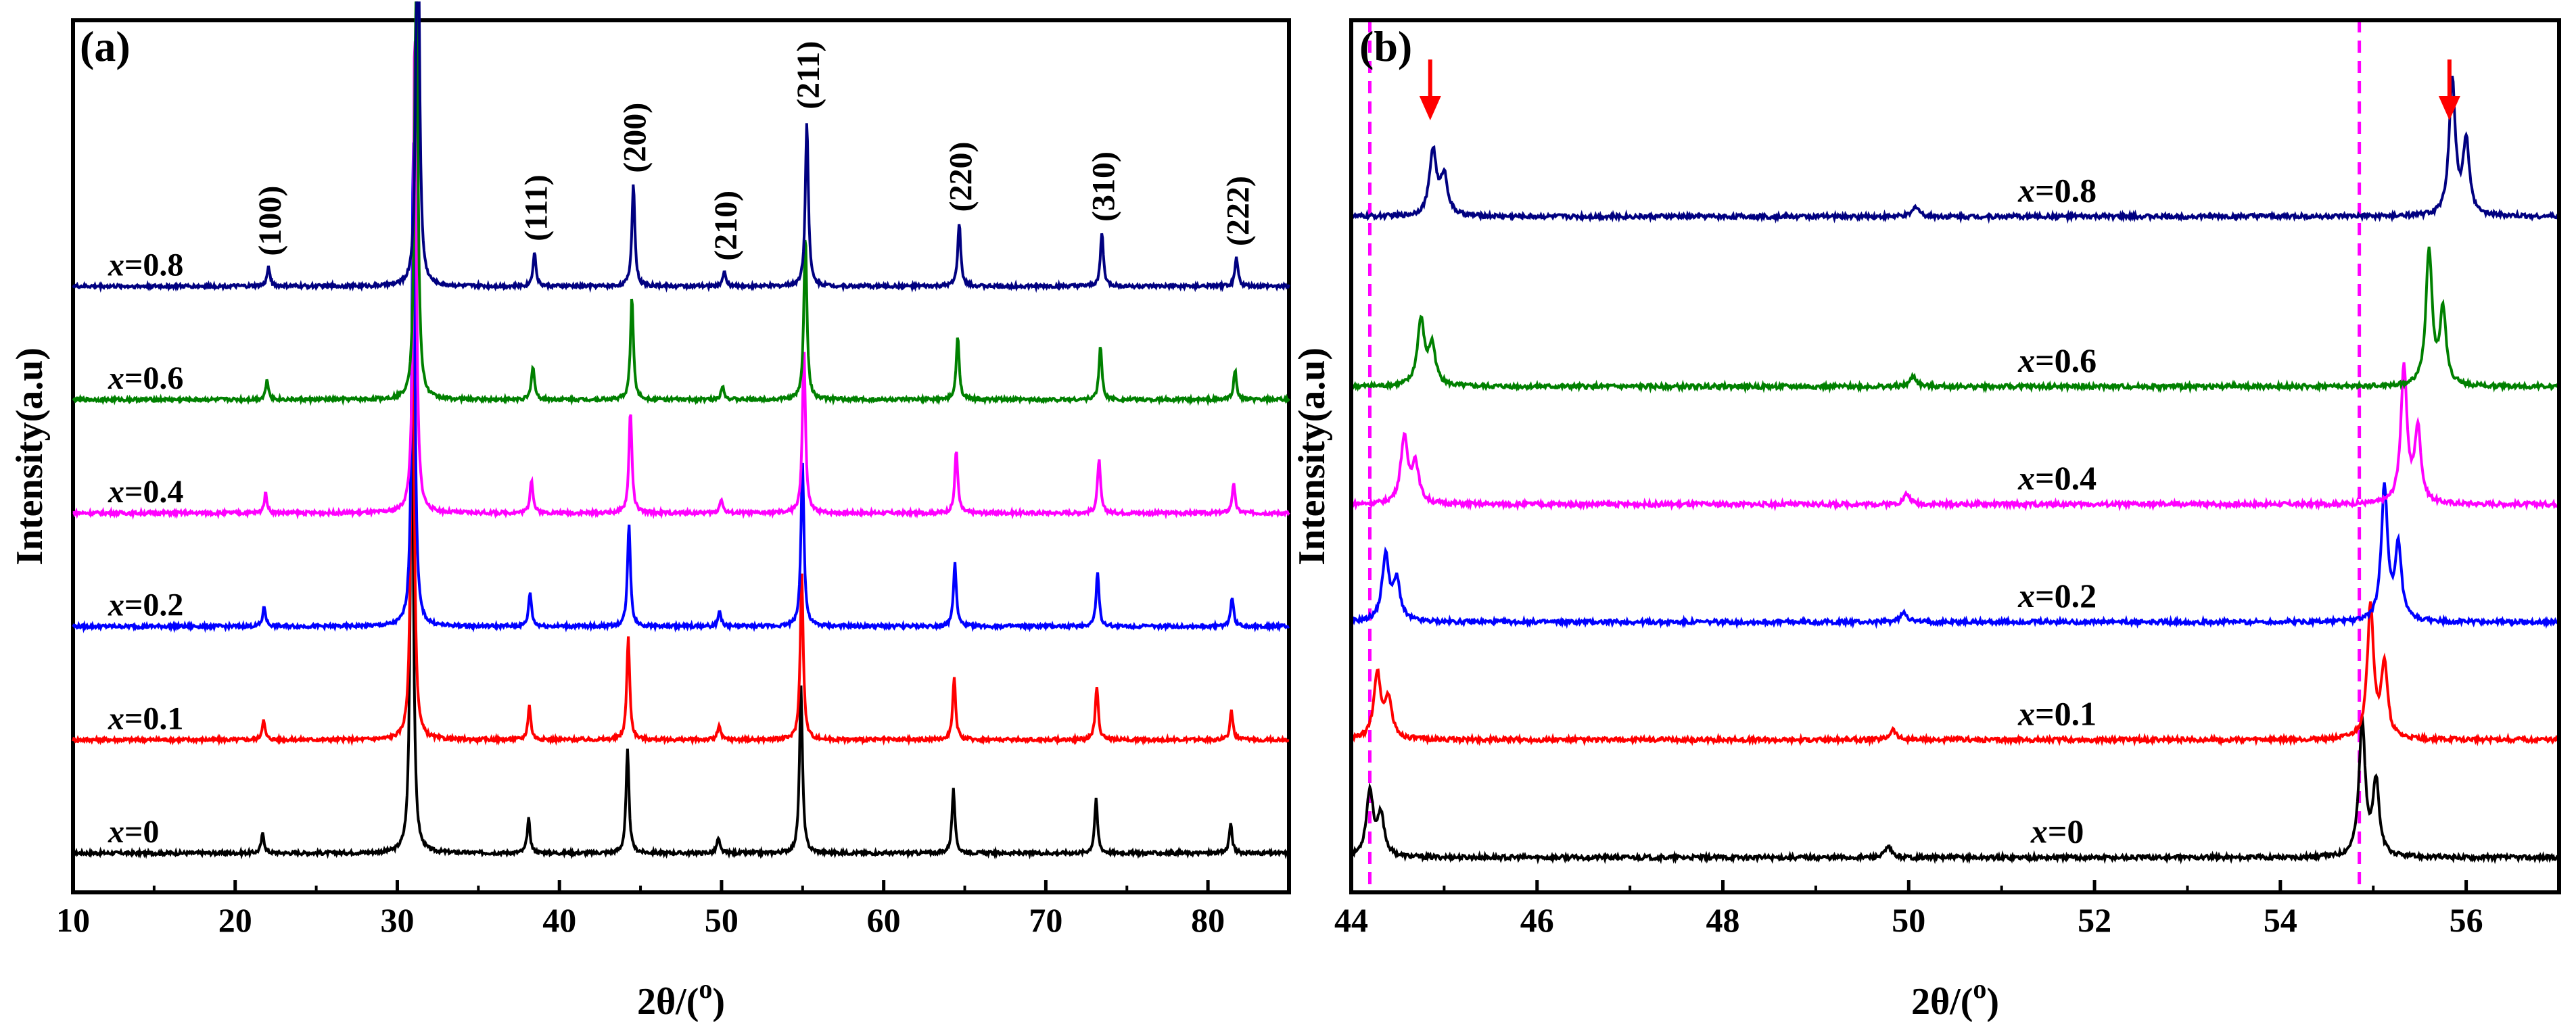  Describe the element at coordinates (681, 998) in the screenshot. I see `panel-a-x-axis-title: 2θ/(o)` at that location.